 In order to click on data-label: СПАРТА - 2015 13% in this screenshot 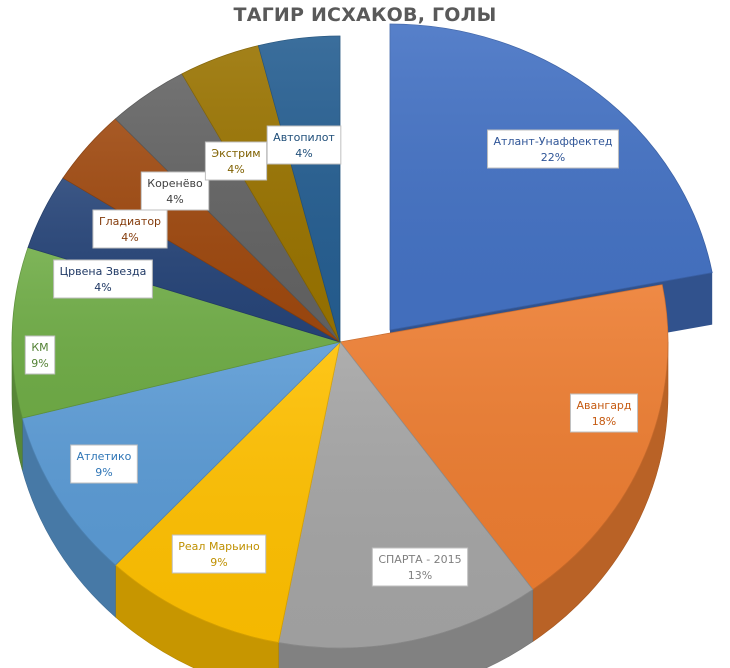, I will do `click(420, 567)`.